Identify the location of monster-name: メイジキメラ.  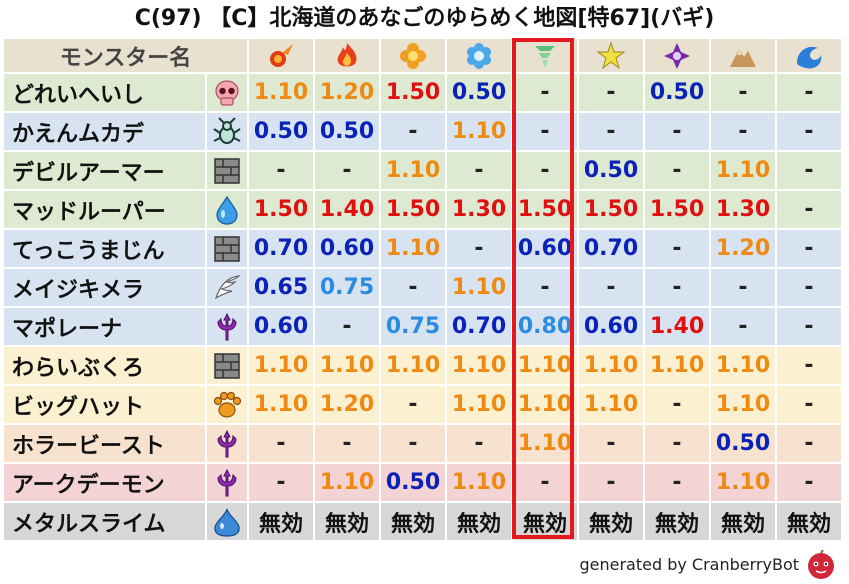
(104, 287).